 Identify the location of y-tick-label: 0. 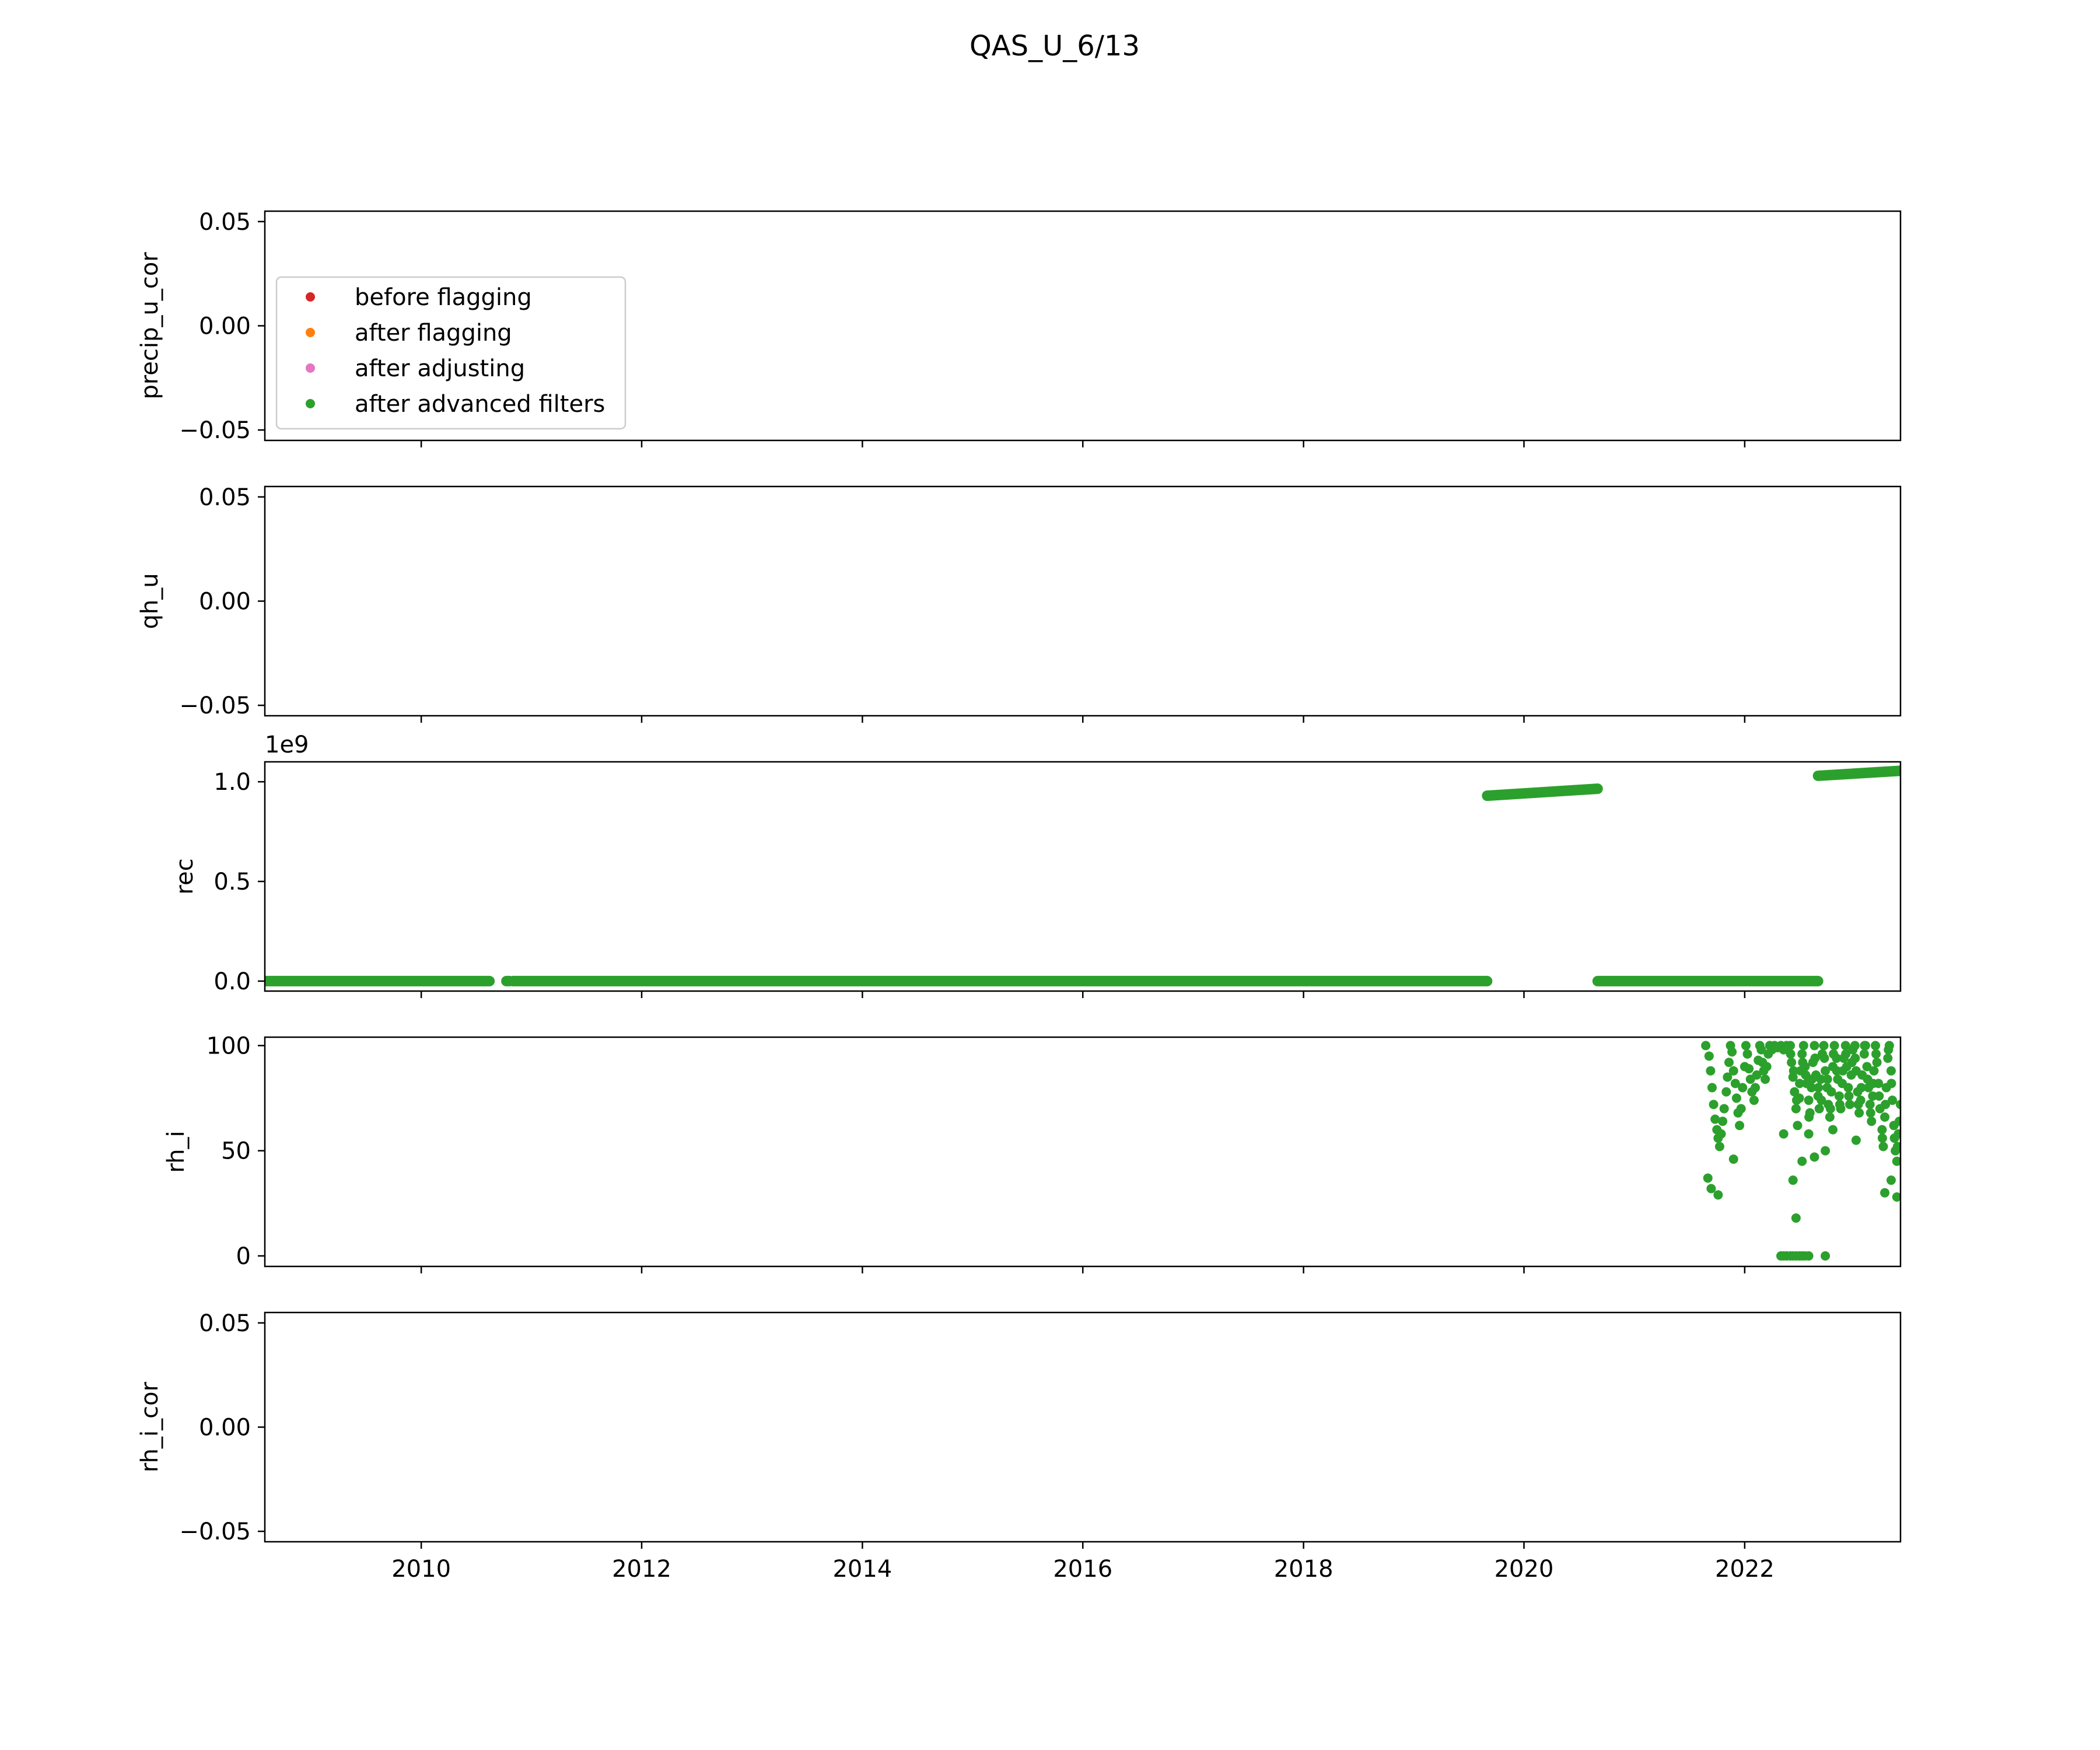
(243, 1256).